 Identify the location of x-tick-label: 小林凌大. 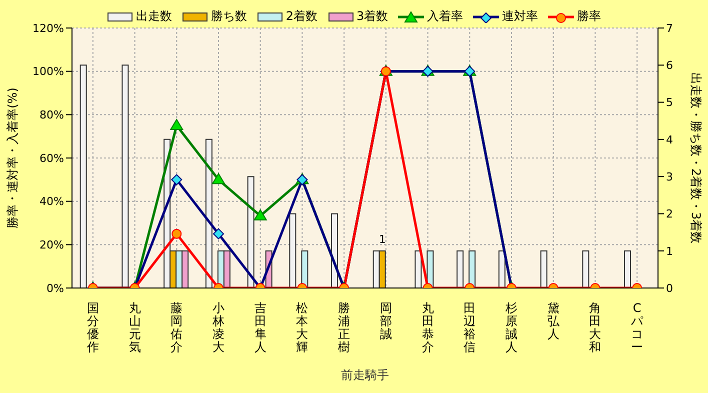
(218, 327).